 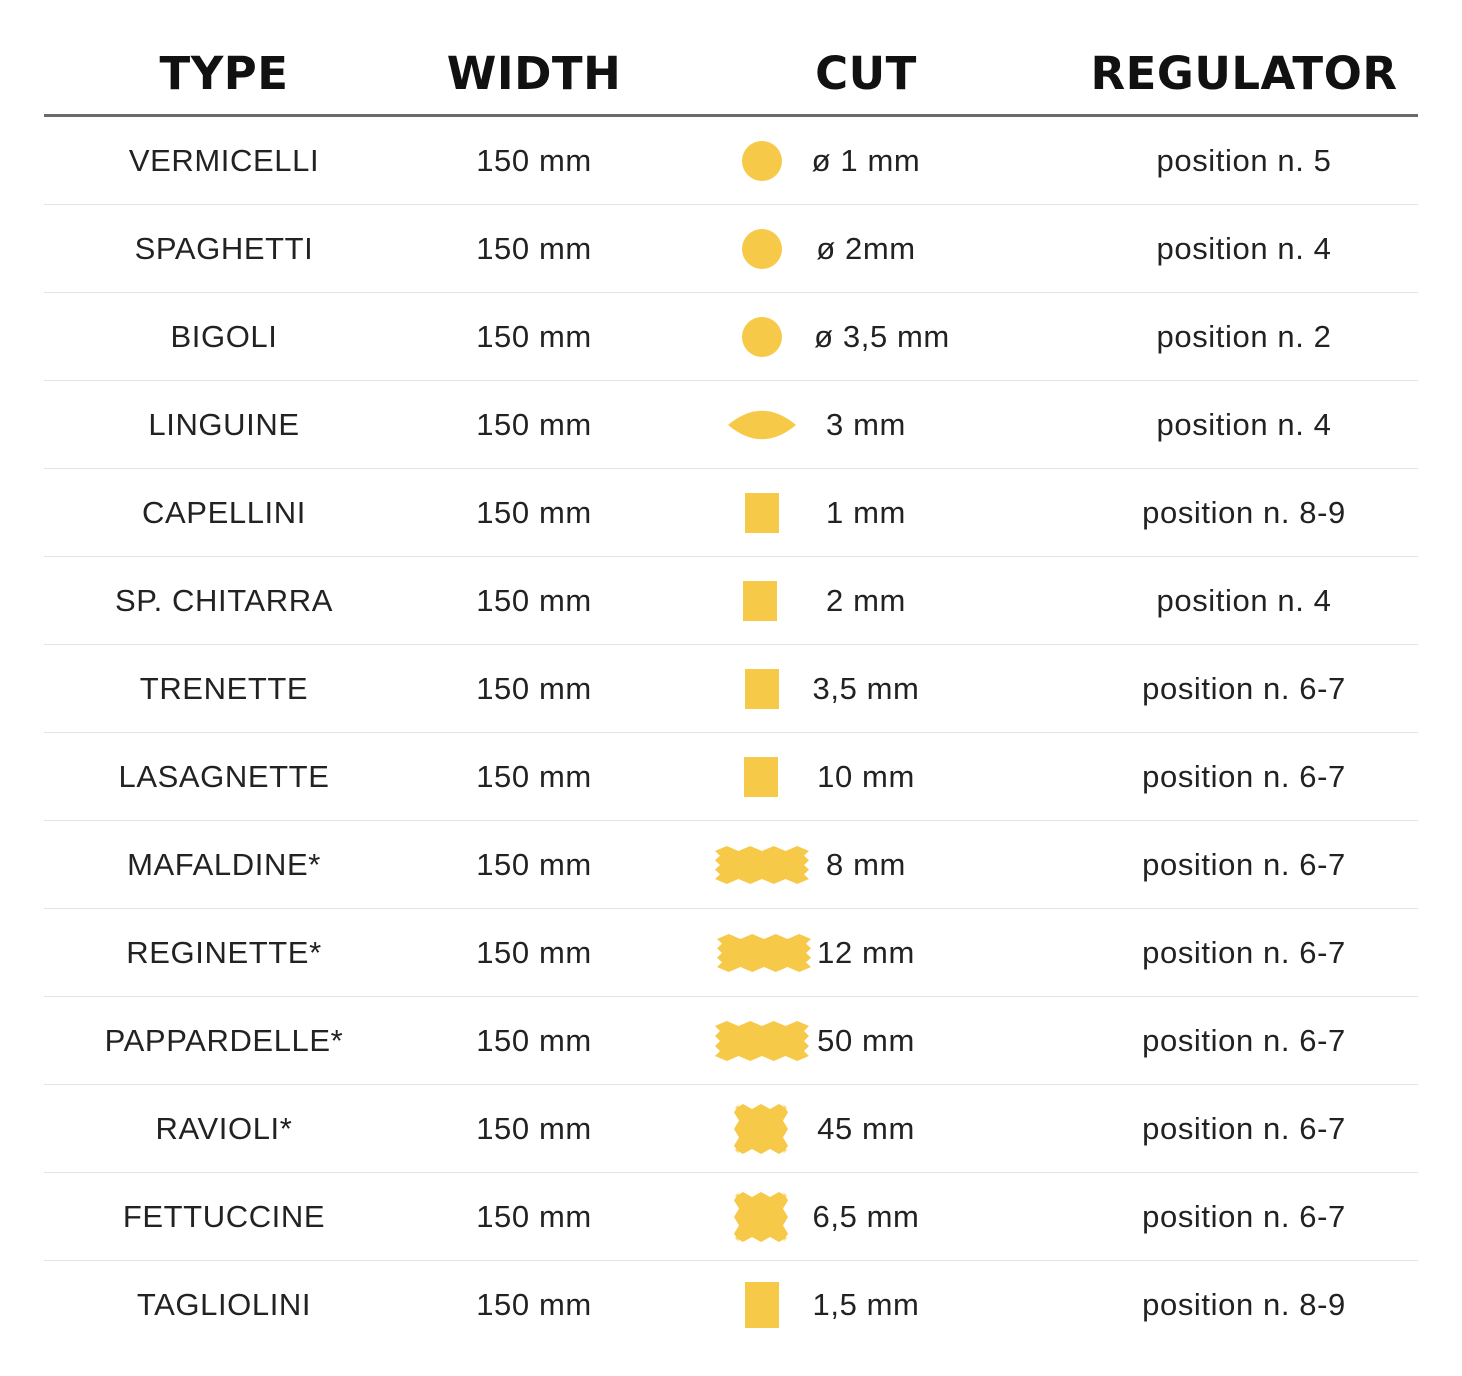 What do you see at coordinates (731, 777) in the screenshot?
I see `table-row: LASAGNETTE 150 mm 10 mm position n. 6-7` at bounding box center [731, 777].